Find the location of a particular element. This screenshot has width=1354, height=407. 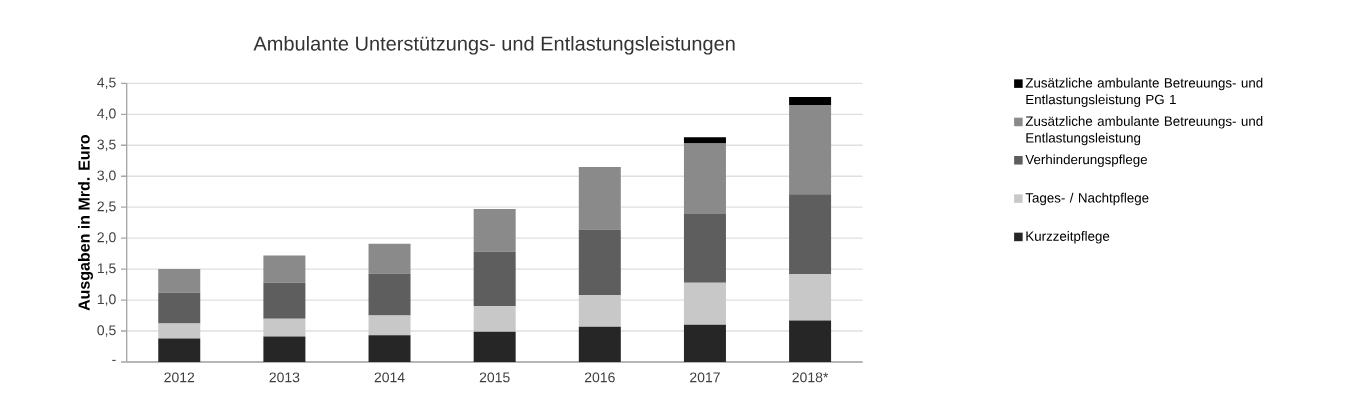

x-tick-label: 2013 is located at coordinates (284, 377).